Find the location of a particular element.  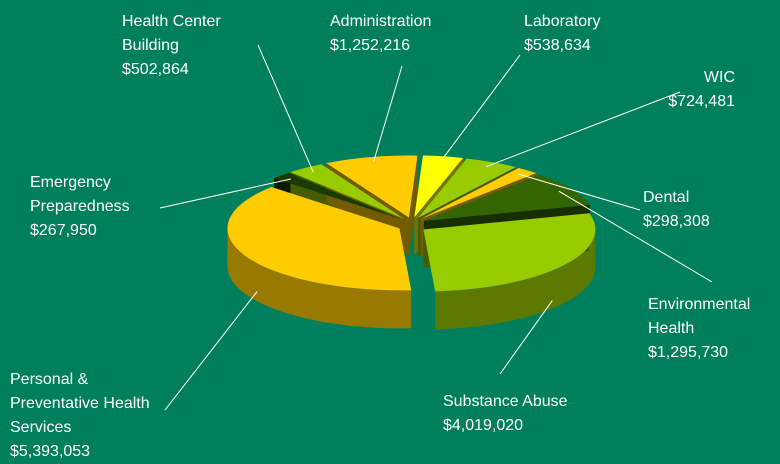

category-name: Substance Abuse is located at coordinates (505, 401).